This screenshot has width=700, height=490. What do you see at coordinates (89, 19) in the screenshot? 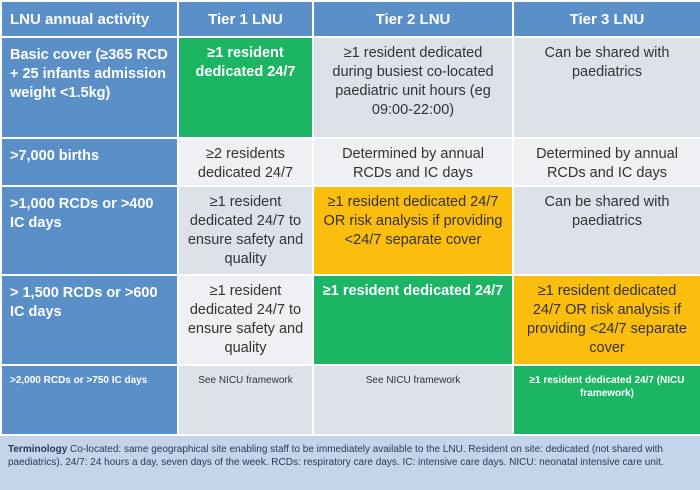
I see `header-activity: LNU annual activity` at bounding box center [89, 19].